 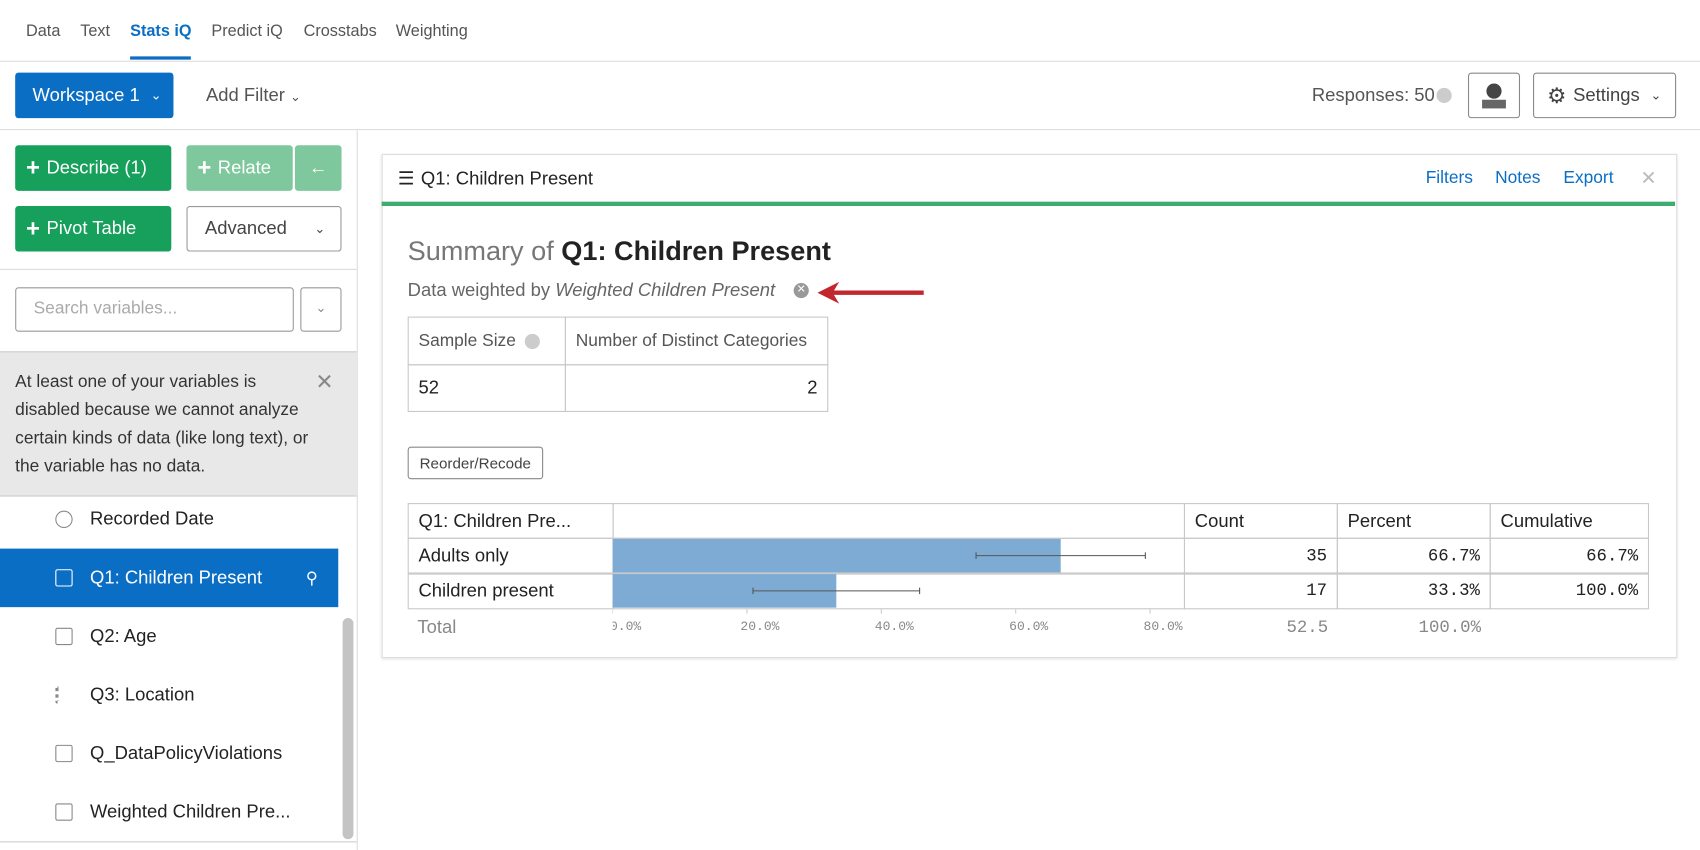 I want to click on freq-header: Count, so click(x=1260, y=521).